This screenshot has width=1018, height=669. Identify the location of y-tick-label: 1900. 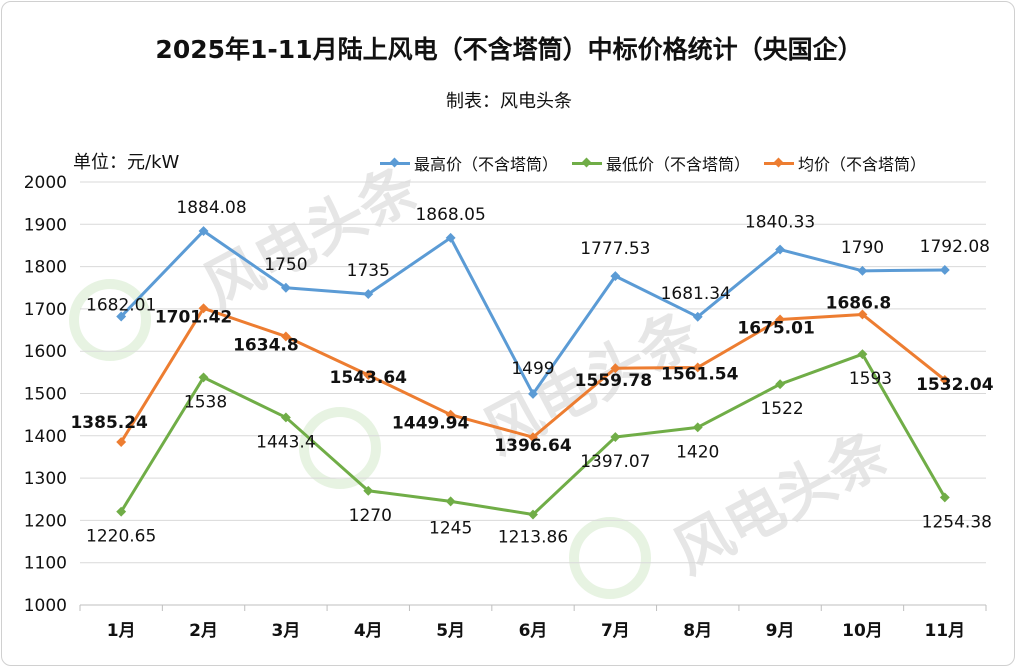
(45, 225).